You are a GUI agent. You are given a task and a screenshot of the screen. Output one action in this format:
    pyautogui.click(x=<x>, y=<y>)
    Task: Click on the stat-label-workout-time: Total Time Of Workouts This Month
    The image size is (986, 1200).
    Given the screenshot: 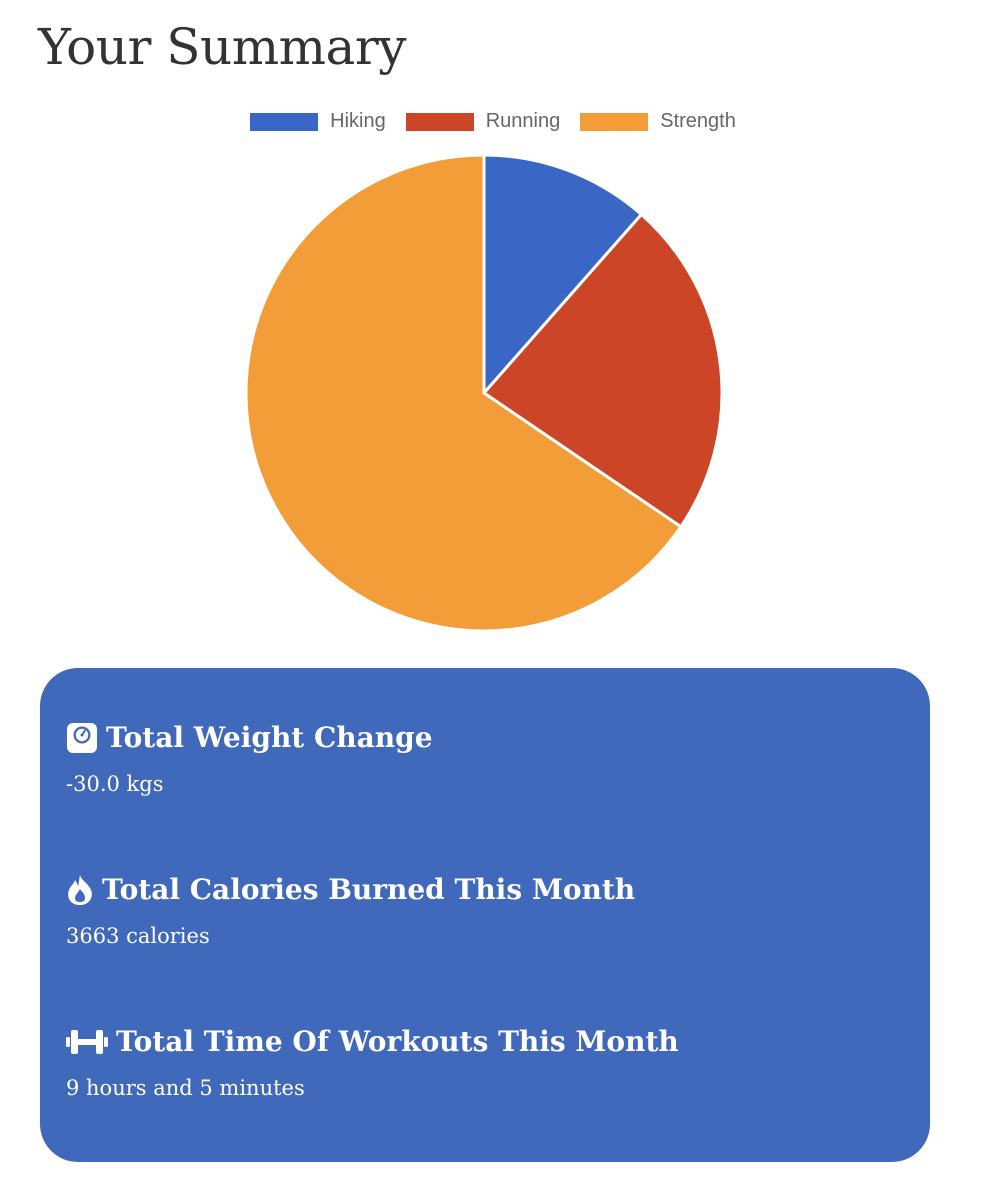 What is the action you would take?
    pyautogui.click(x=397, y=1041)
    